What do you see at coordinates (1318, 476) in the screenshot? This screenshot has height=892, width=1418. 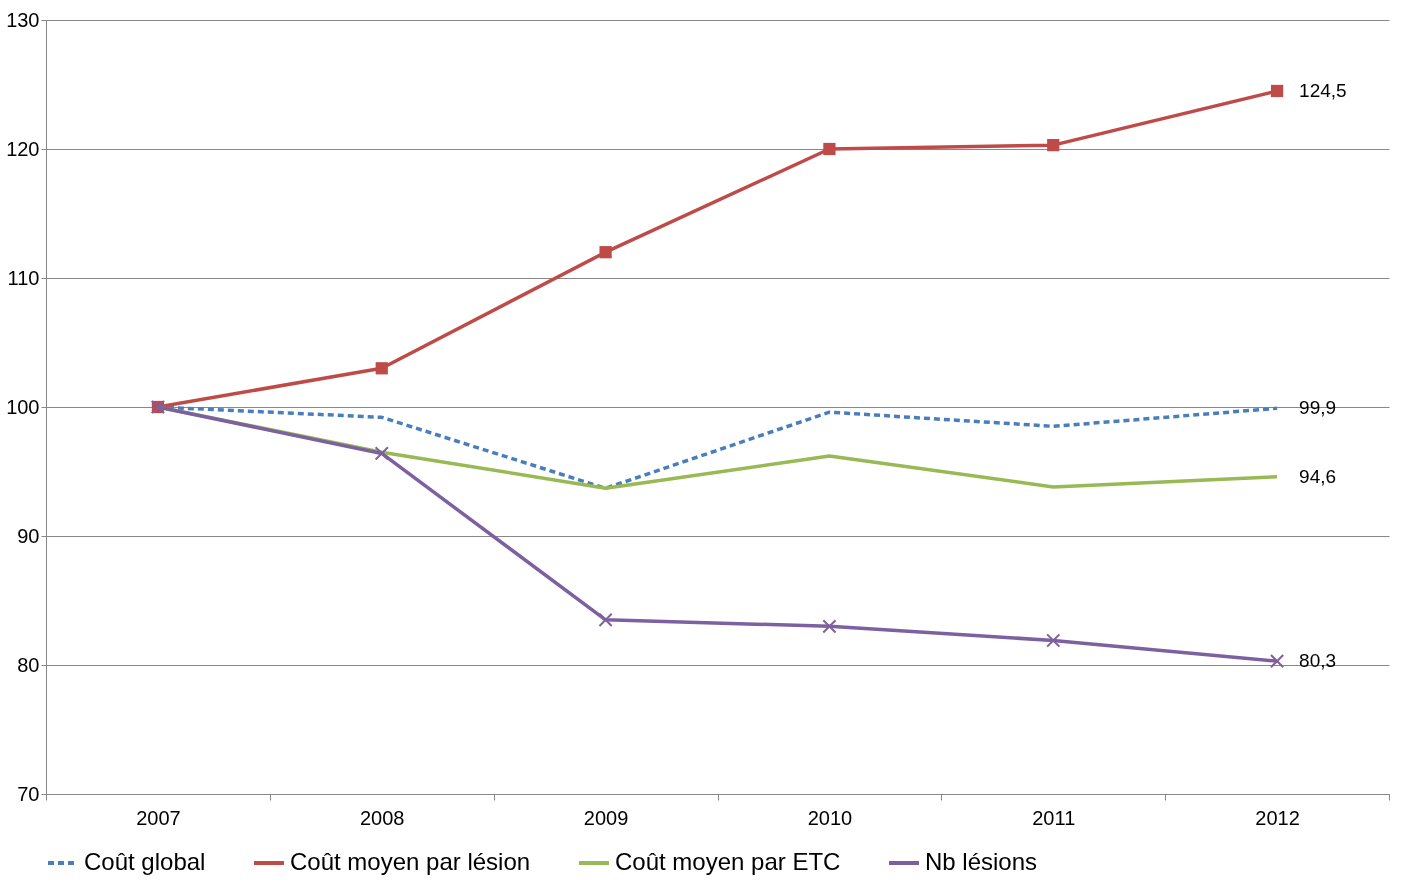 I see `data-label: 94,6` at bounding box center [1318, 476].